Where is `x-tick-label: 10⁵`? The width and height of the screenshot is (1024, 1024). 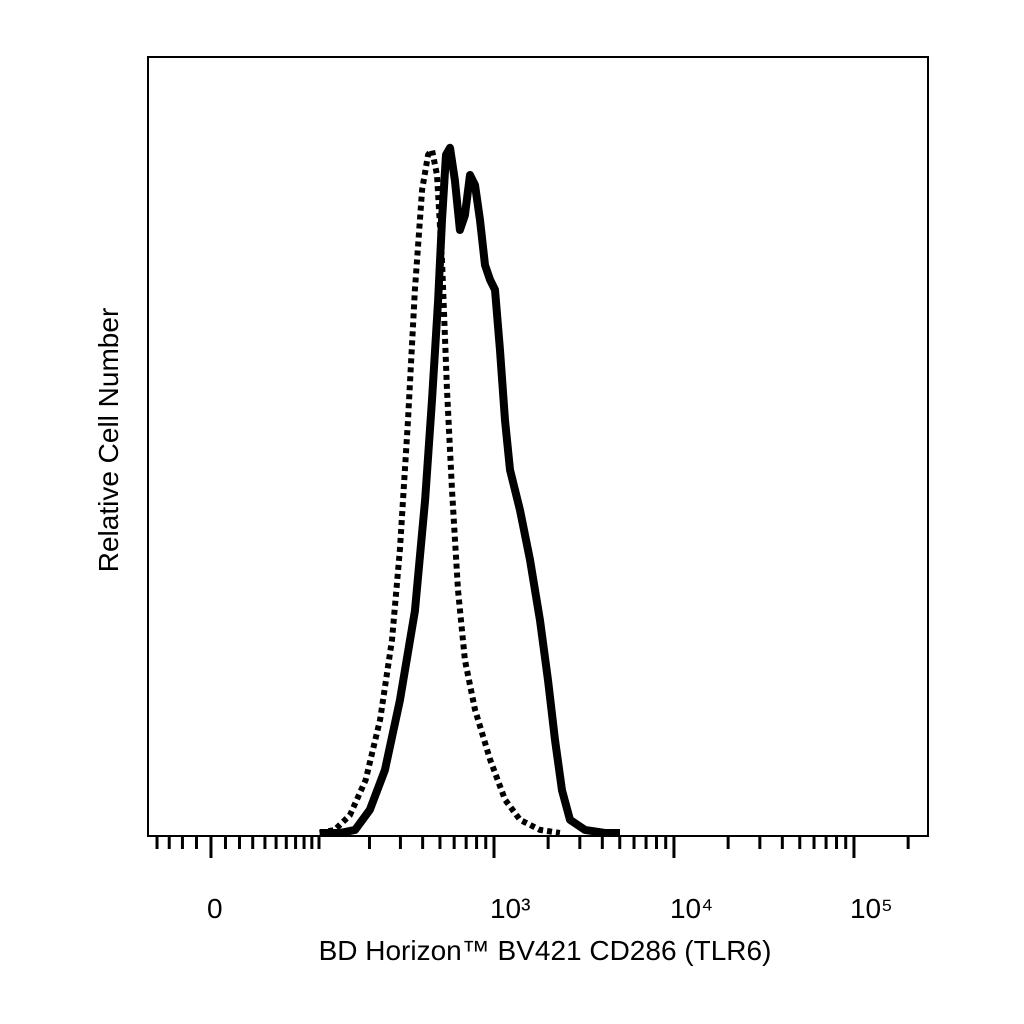 x-tick-label: 10⁵ is located at coordinates (871, 908).